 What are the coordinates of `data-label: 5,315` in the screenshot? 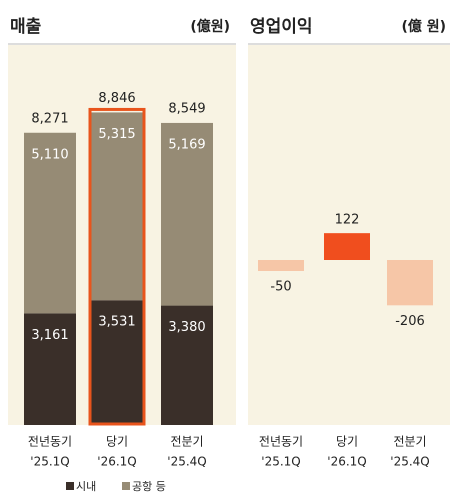 It's located at (116, 134).